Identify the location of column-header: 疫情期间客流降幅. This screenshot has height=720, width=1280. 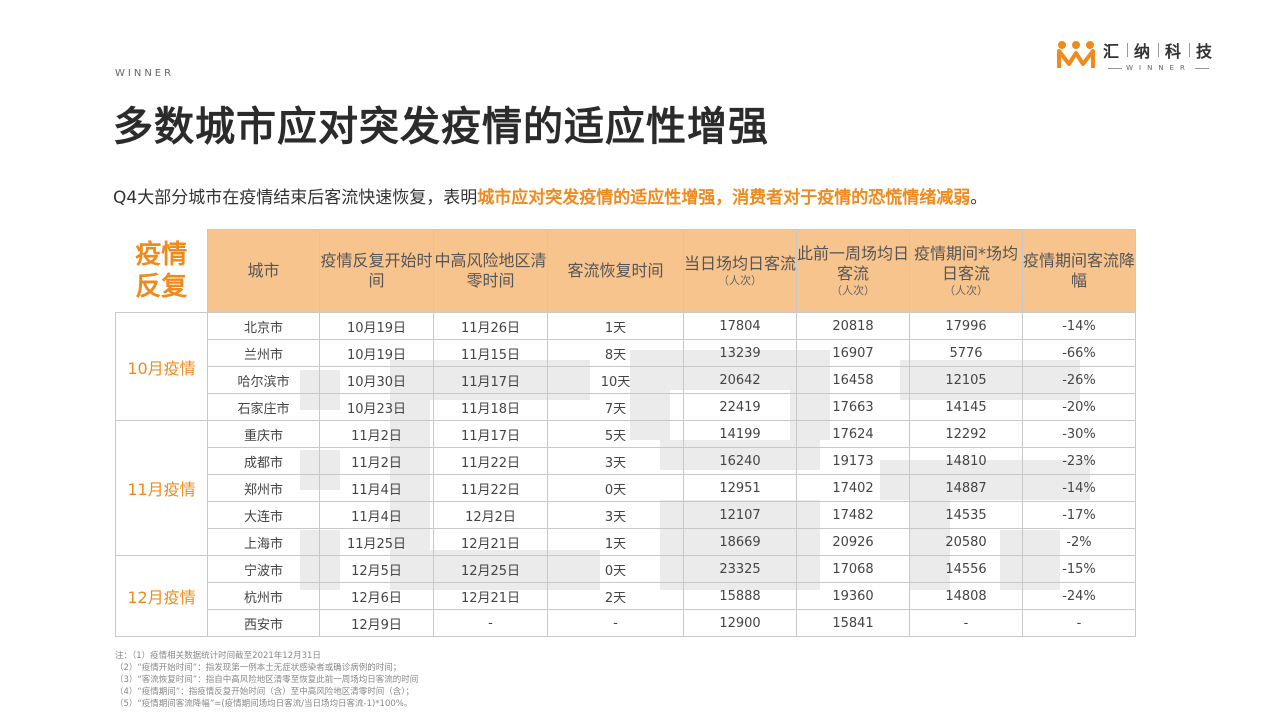
(1079, 271).